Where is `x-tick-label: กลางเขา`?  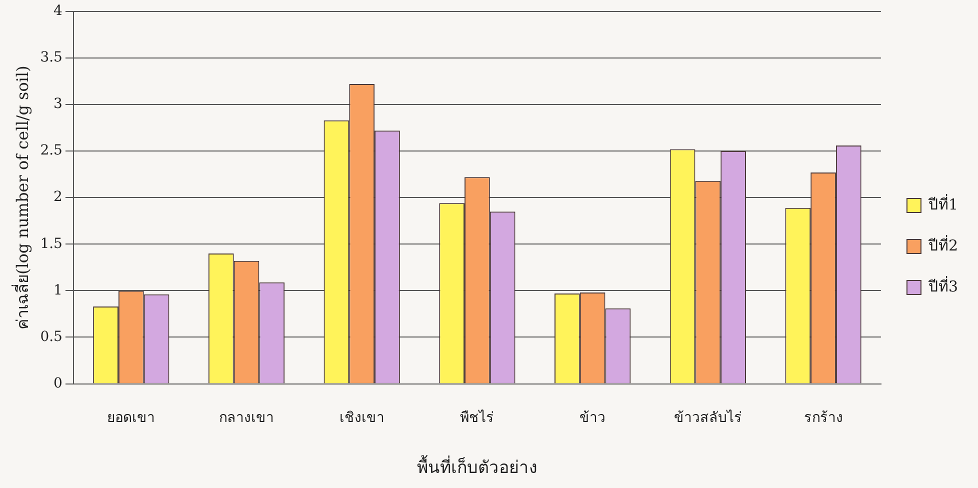 x-tick-label: กลางเขา is located at coordinates (246, 418).